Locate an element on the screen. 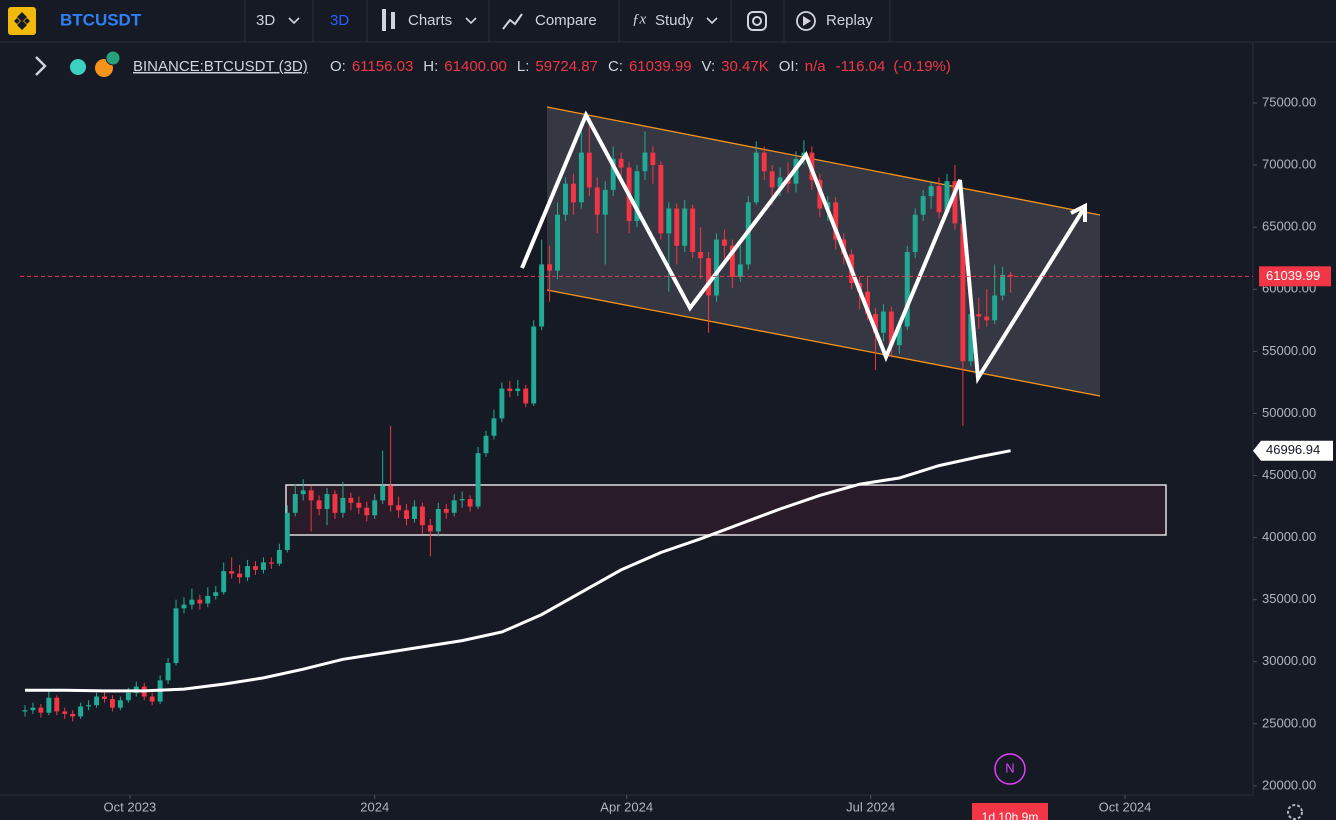 This screenshot has height=820, width=1336. logo-glyph is located at coordinates (22, 21).